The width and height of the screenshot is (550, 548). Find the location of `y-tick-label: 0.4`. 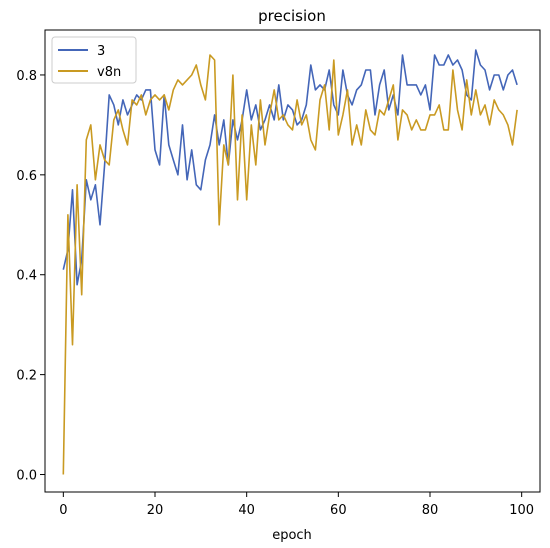

y-tick-label: 0.4 is located at coordinates (26, 276).